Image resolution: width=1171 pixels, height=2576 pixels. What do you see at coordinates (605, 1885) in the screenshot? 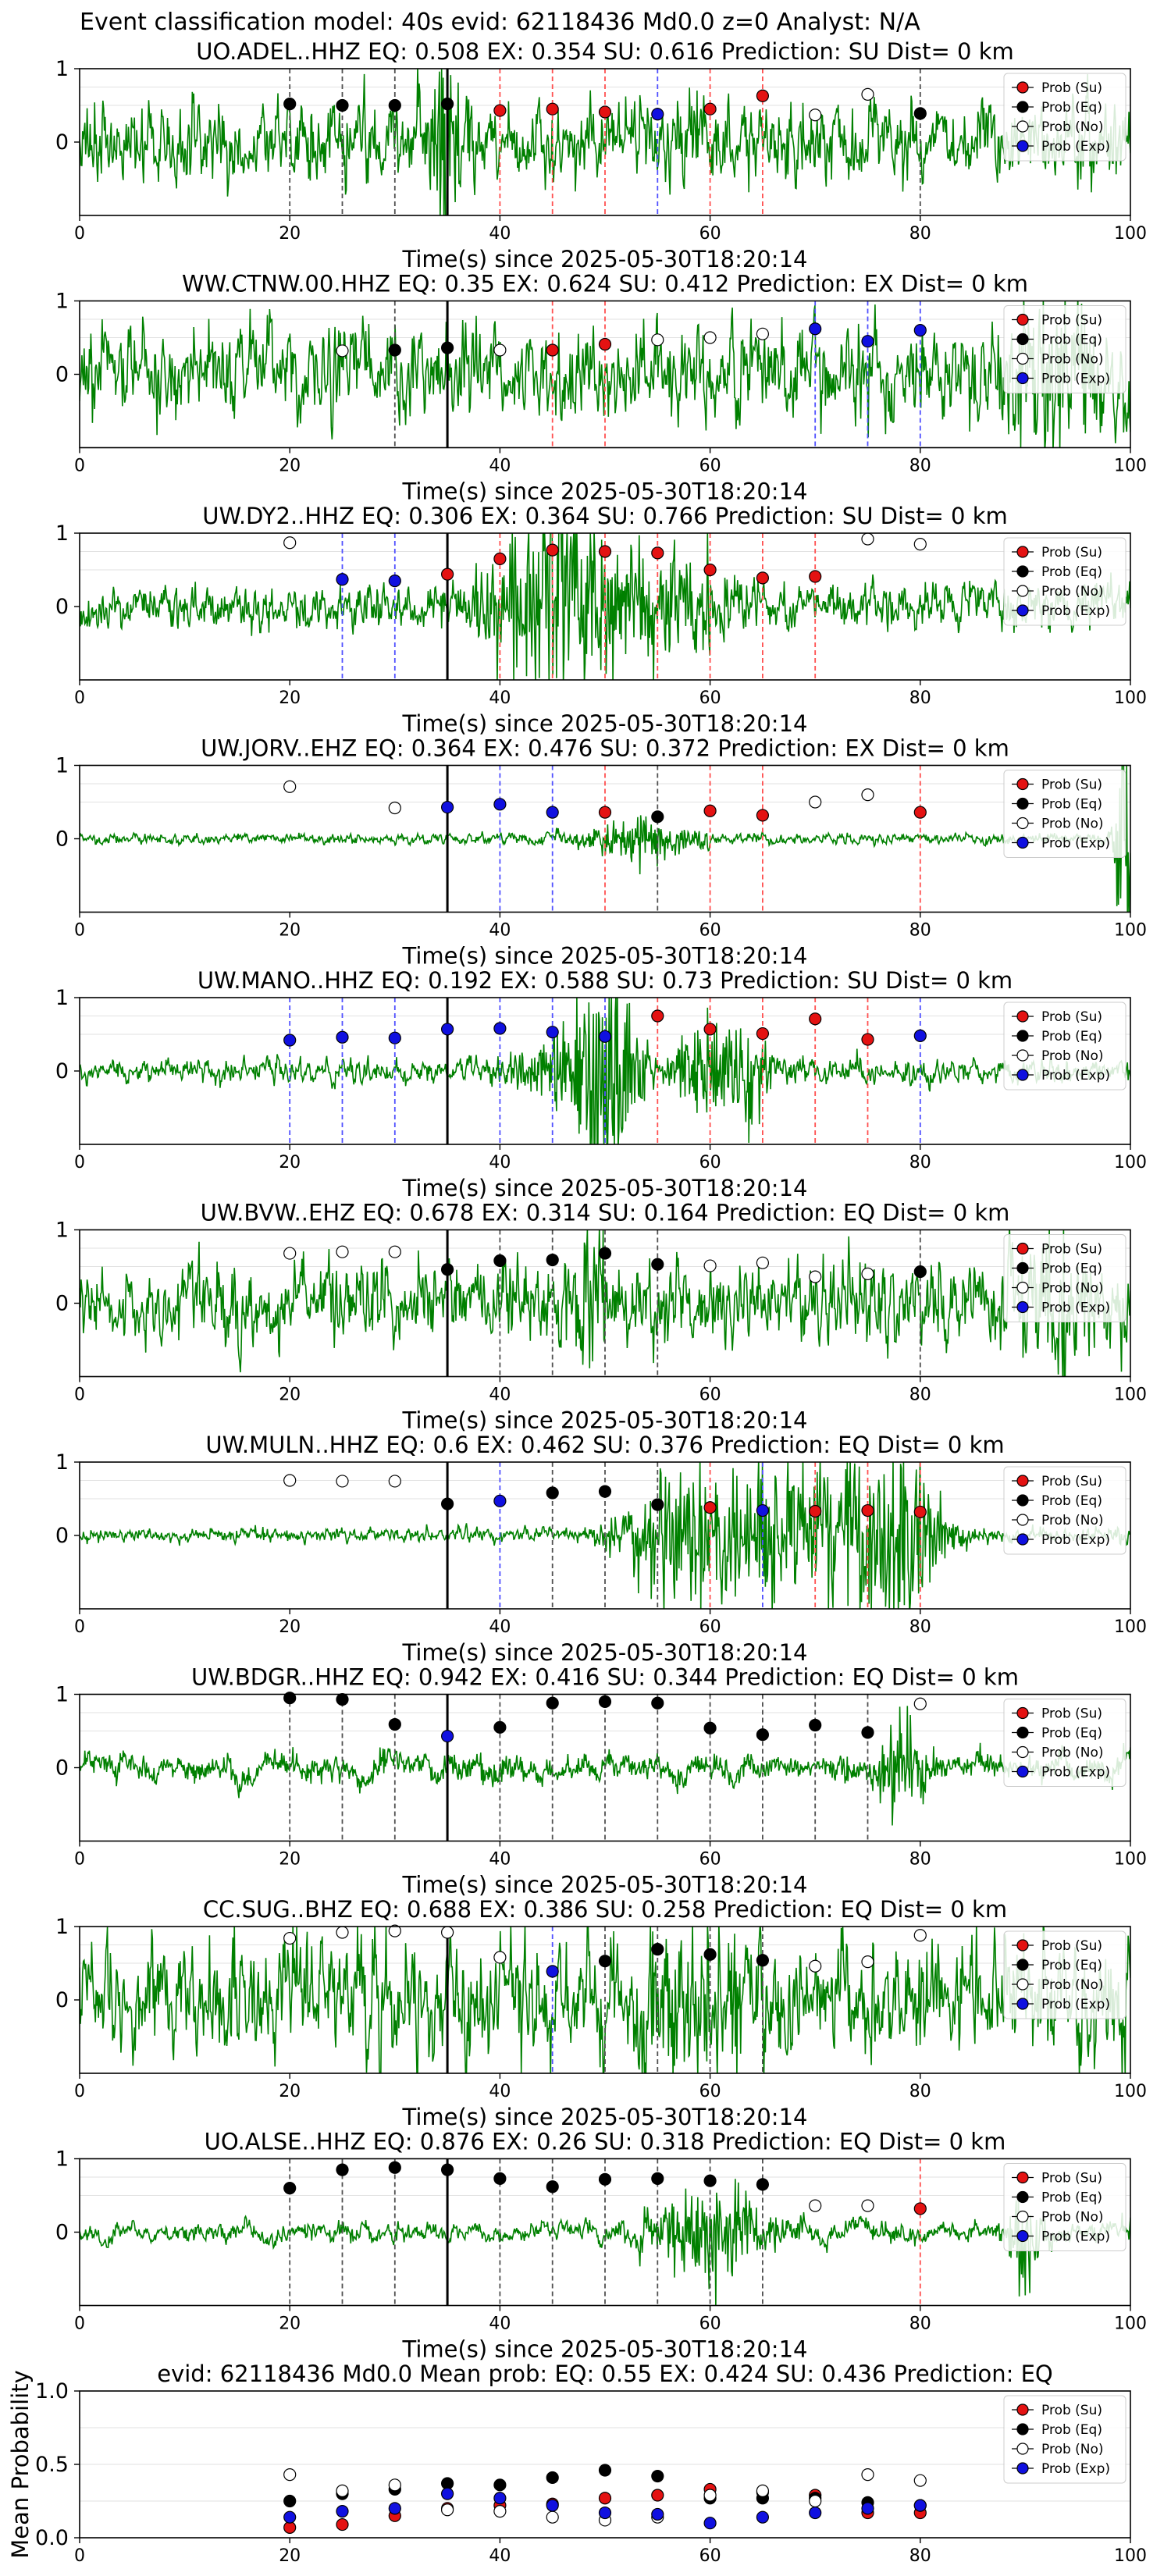
I see `x-axis-label: Time(s) since 2025-05-30T18:20:14` at bounding box center [605, 1885].